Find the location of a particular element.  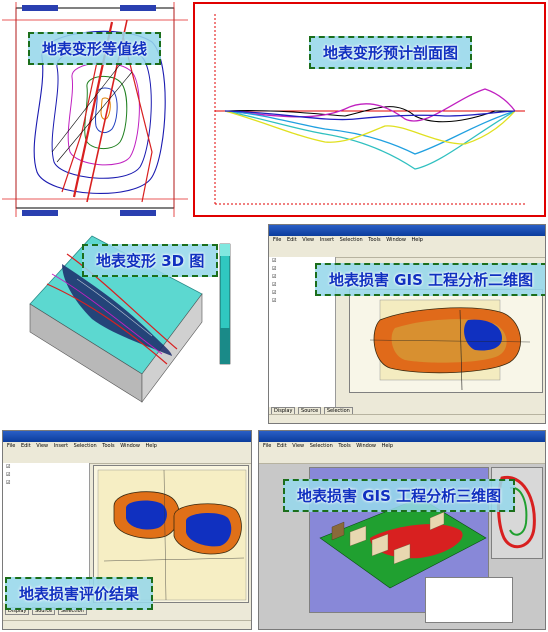

gis2d-window-title is located at coordinates (407, 230).